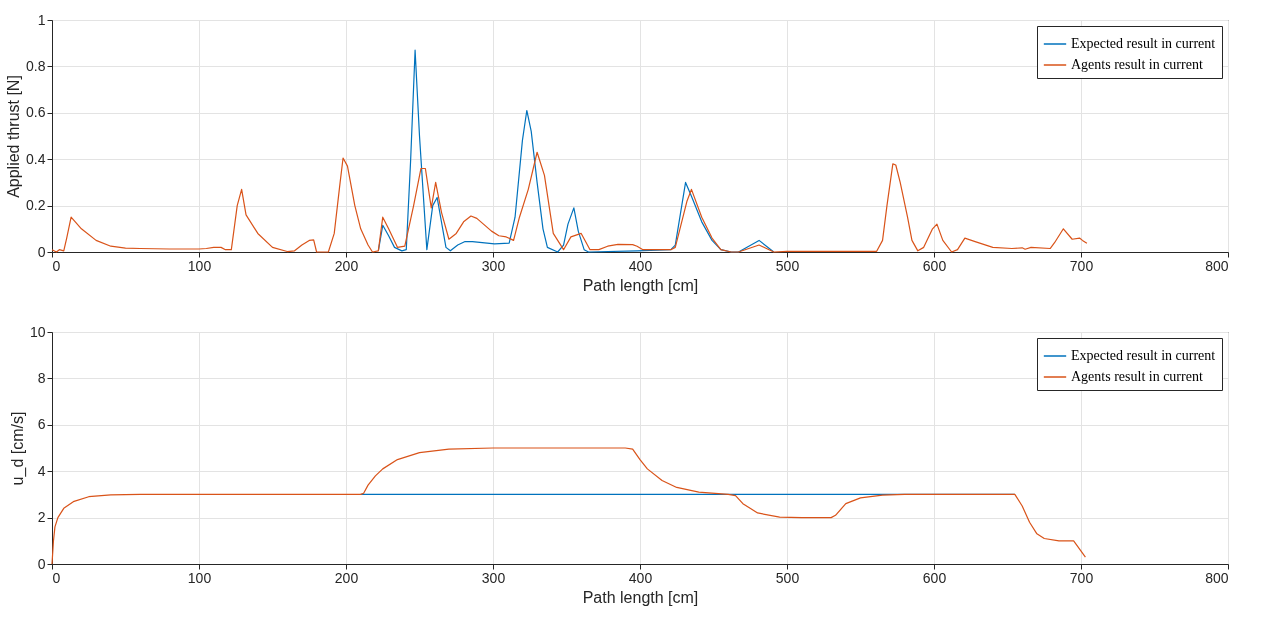 This screenshot has height=635, width=1282. I want to click on y-tick-label: 0.4, so click(36, 158).